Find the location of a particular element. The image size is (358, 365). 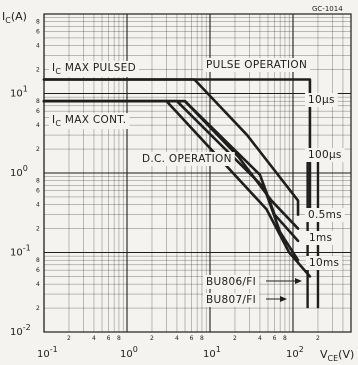

y-axis-label: IC(A) is located at coordinates (14, 17).